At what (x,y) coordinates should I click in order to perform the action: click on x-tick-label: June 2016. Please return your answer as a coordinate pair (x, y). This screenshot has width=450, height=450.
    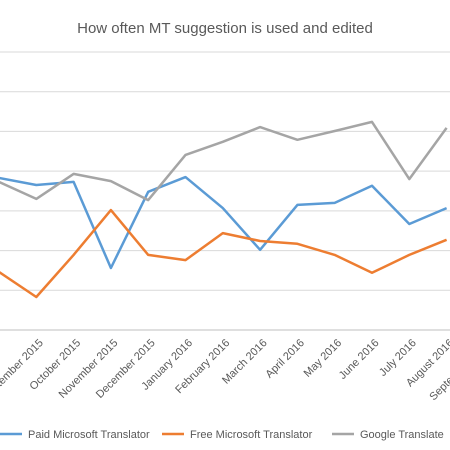
    Looking at the image, I should click on (359, 359).